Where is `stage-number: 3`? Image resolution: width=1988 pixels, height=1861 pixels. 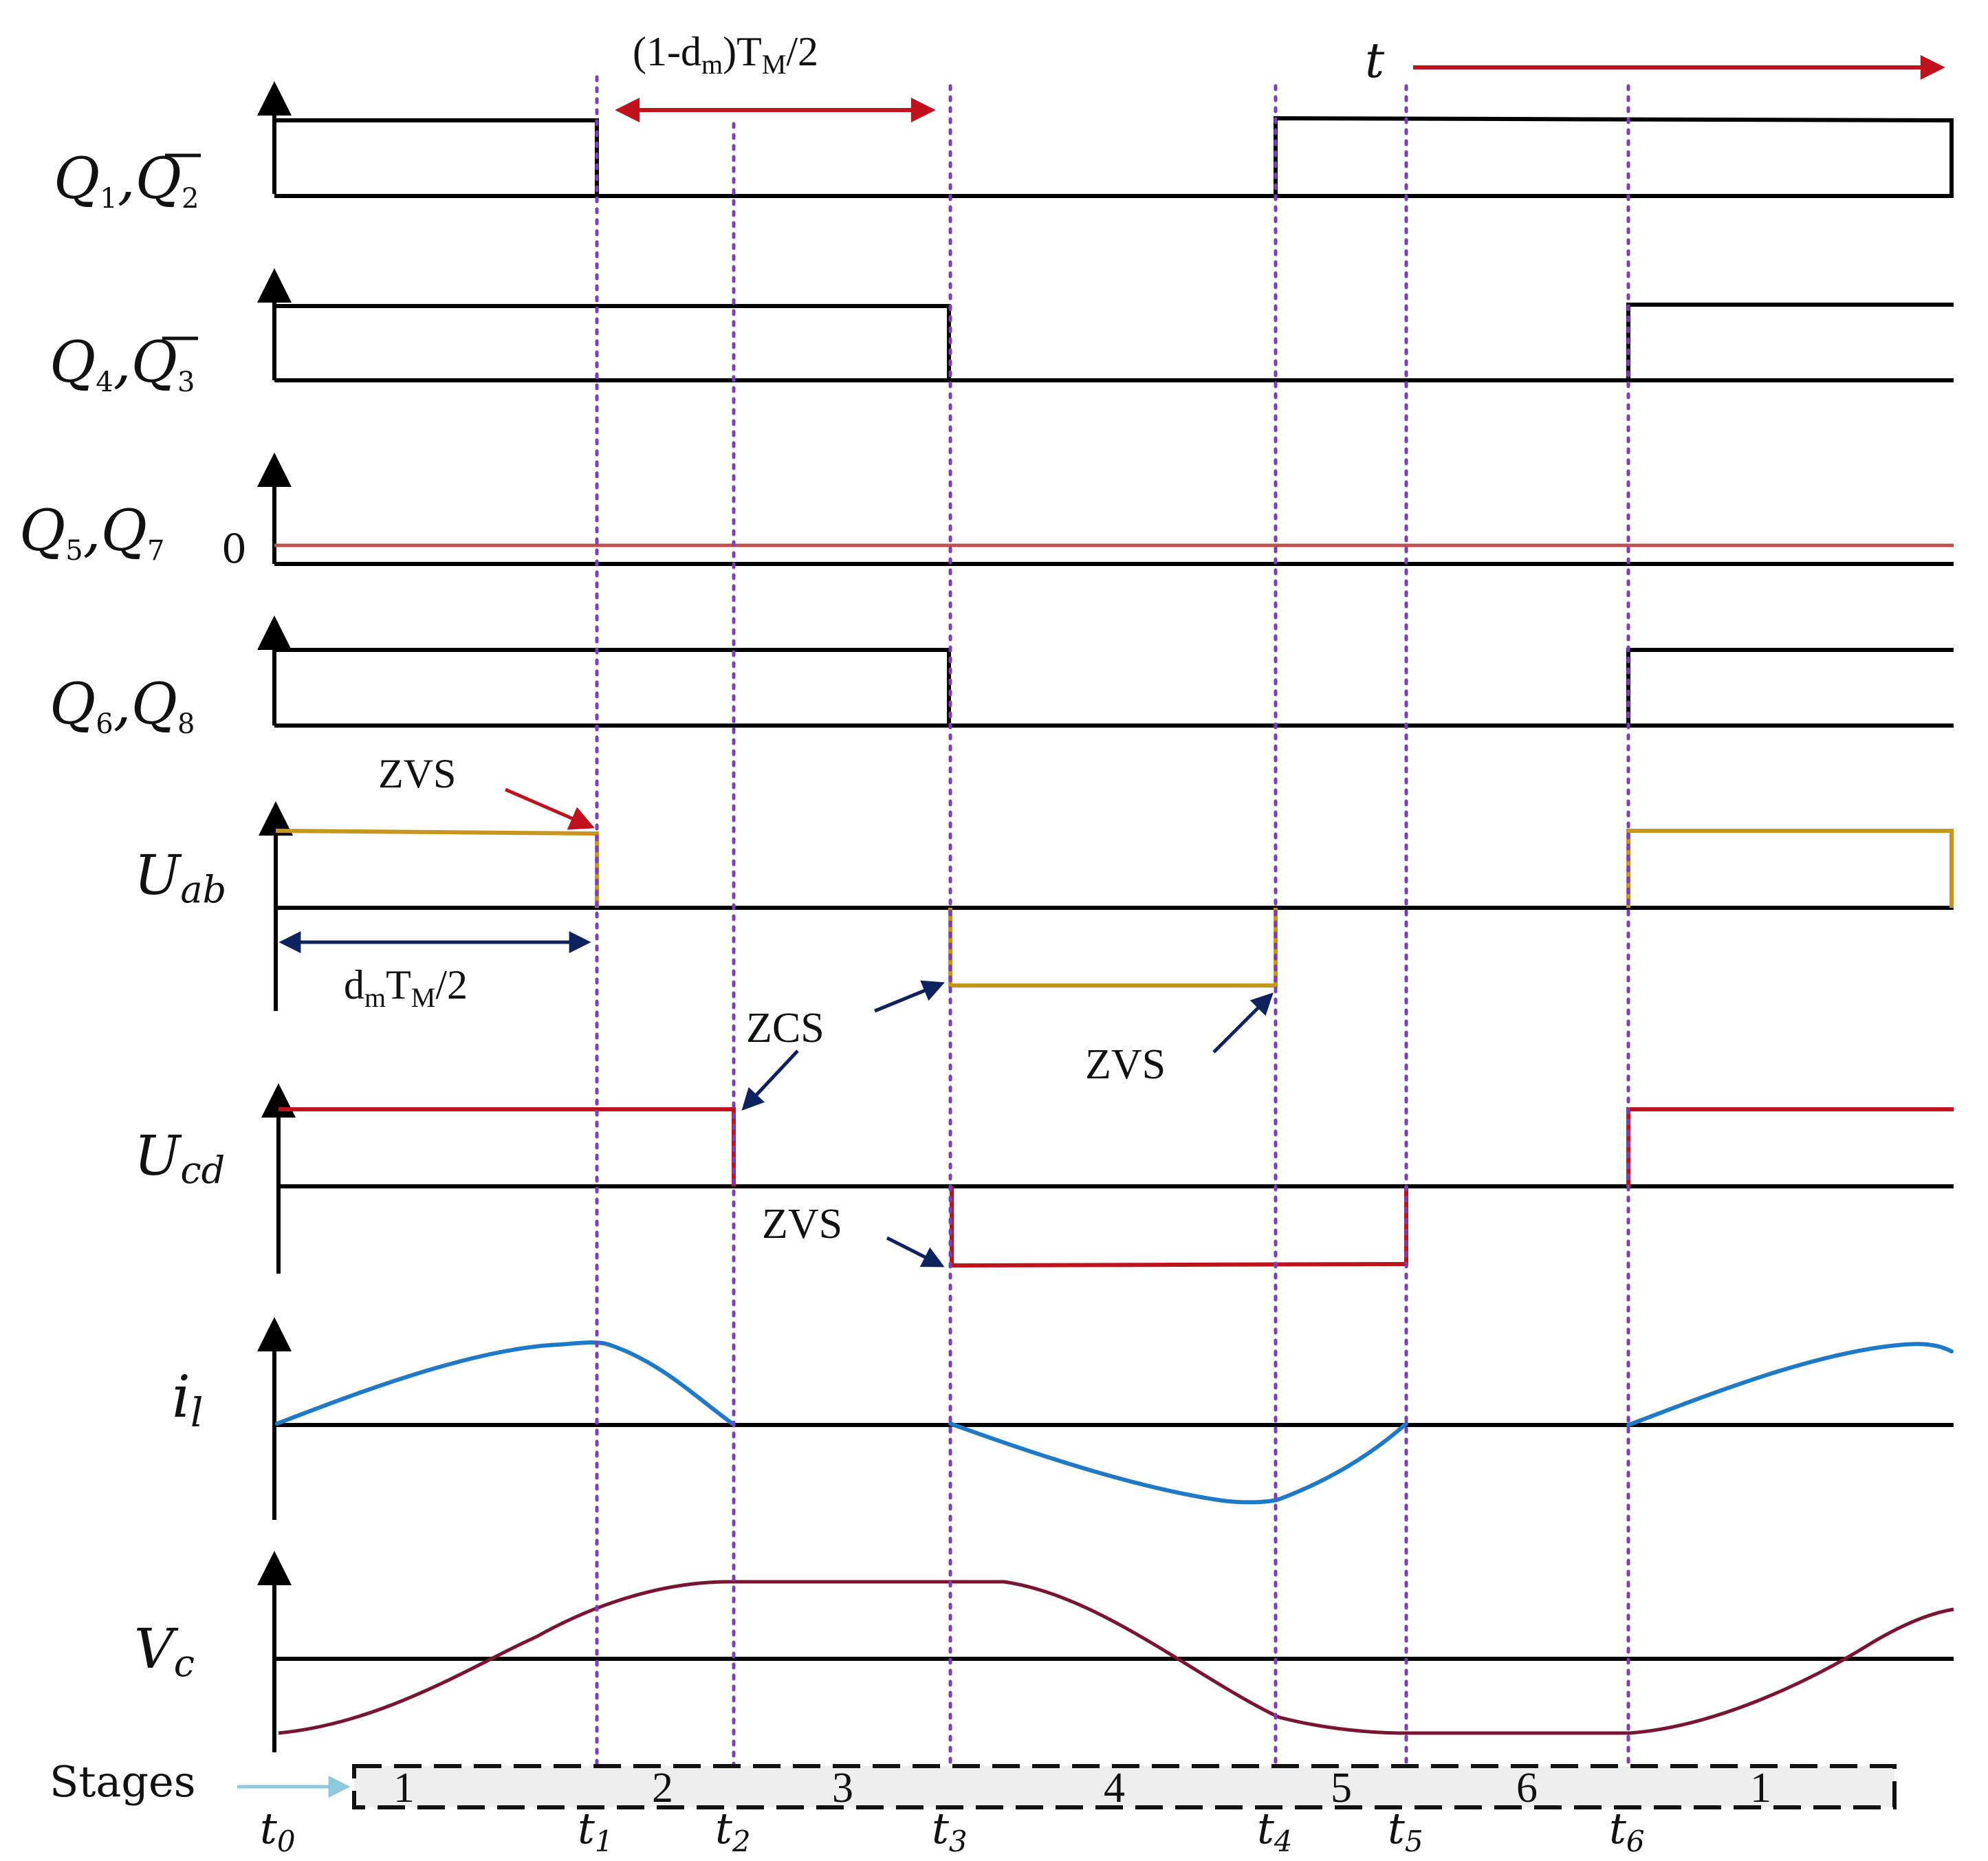 stage-number: 3 is located at coordinates (842, 1788).